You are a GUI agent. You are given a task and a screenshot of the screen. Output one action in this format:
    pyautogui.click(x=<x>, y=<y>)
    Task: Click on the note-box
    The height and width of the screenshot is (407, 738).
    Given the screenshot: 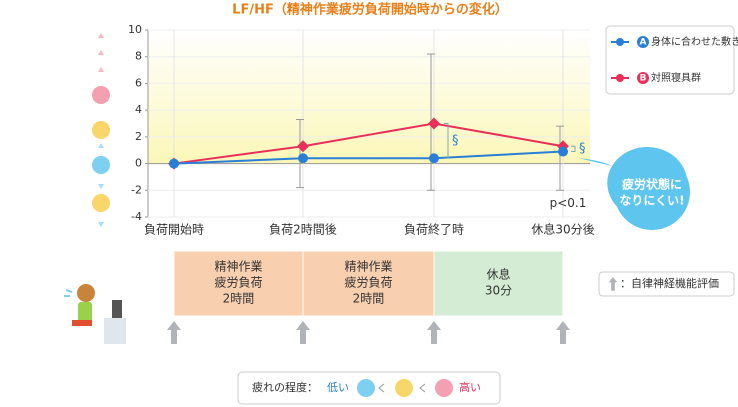 What is the action you would take?
    pyautogui.click(x=666, y=284)
    